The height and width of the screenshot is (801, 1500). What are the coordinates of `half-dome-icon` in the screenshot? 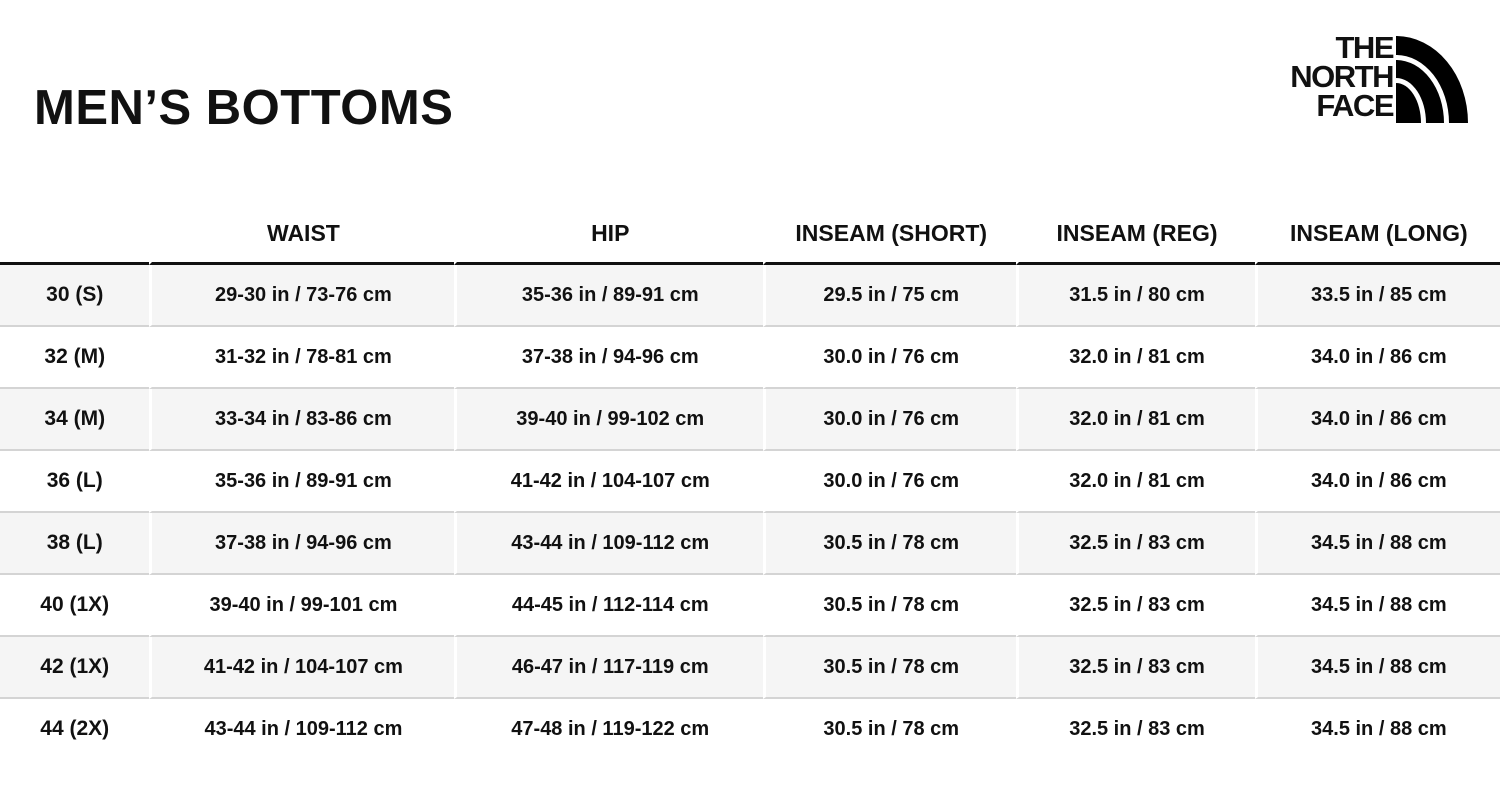 It's located at (1432, 79).